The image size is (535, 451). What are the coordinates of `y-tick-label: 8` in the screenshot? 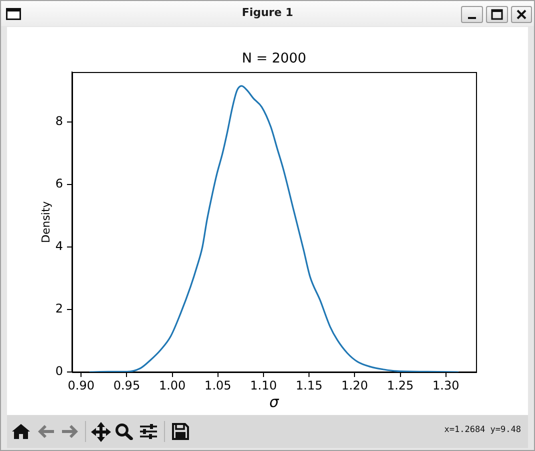 It's located at (59, 121).